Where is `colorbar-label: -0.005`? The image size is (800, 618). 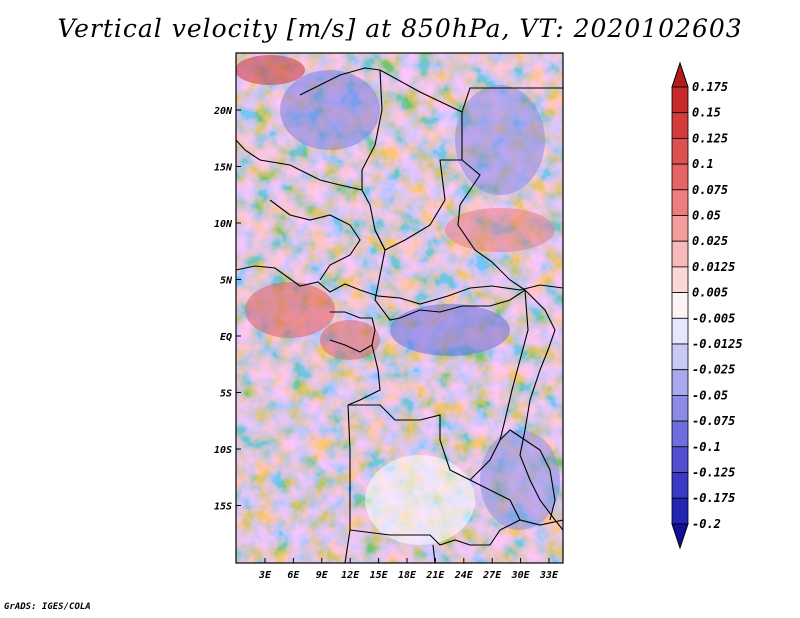 colorbar-label: -0.005 is located at coordinates (713, 318).